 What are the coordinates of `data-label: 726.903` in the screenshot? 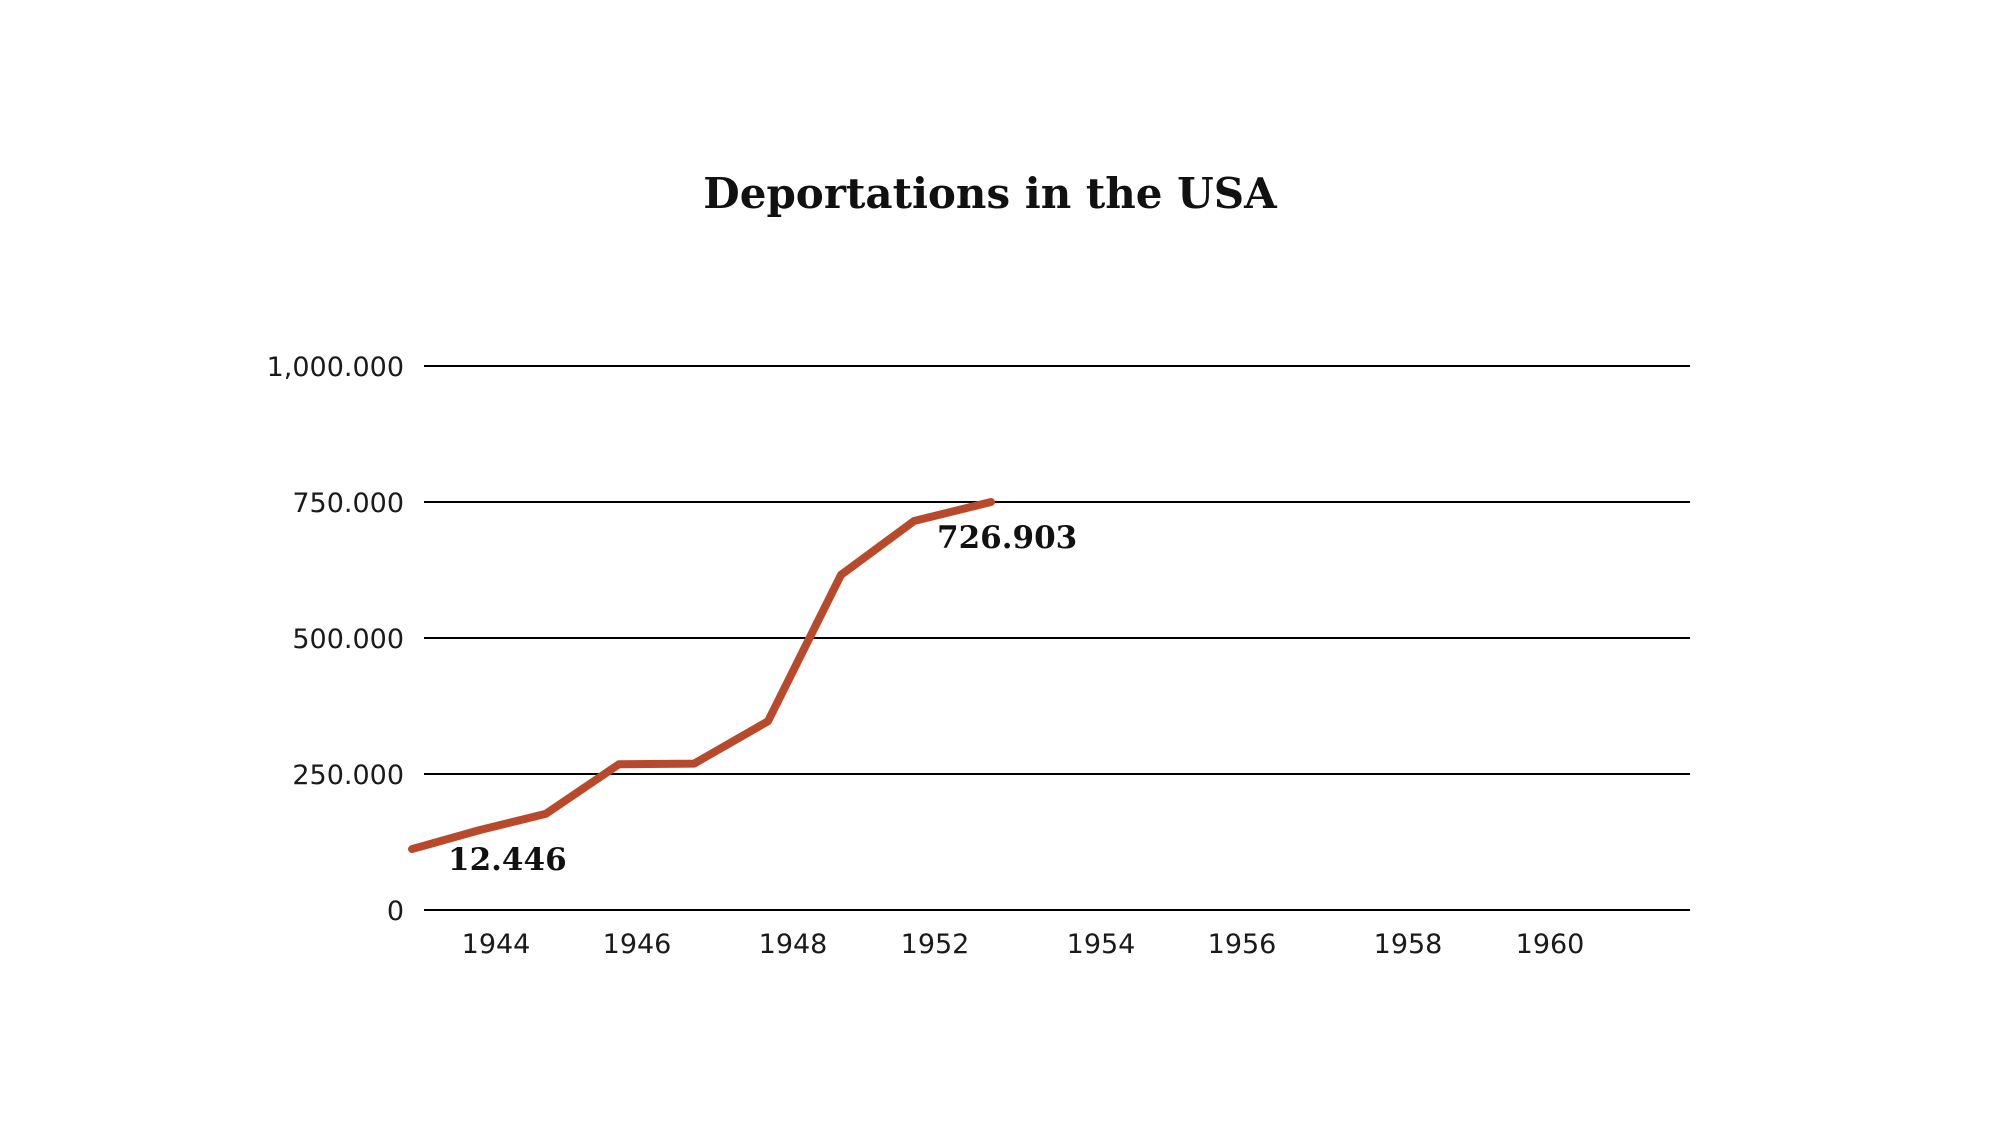 It's located at (1007, 538).